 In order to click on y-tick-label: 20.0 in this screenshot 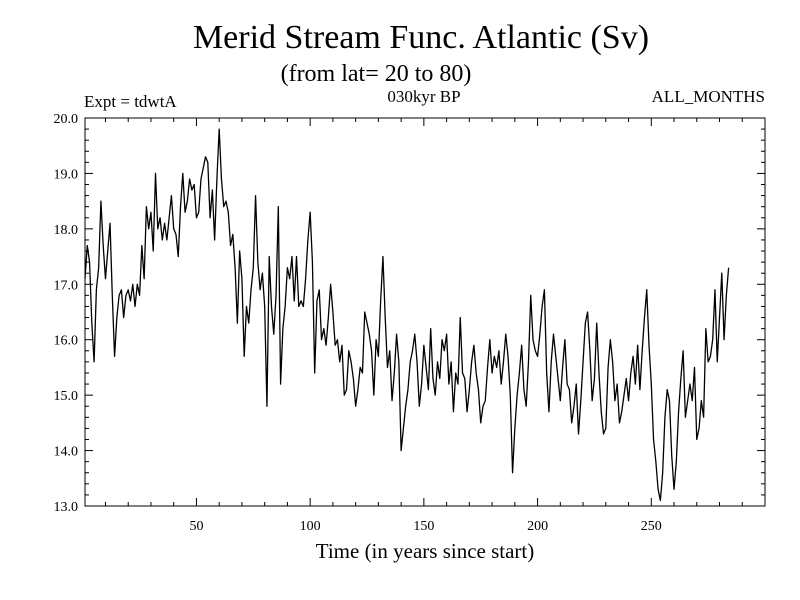, I will do `click(66, 119)`.